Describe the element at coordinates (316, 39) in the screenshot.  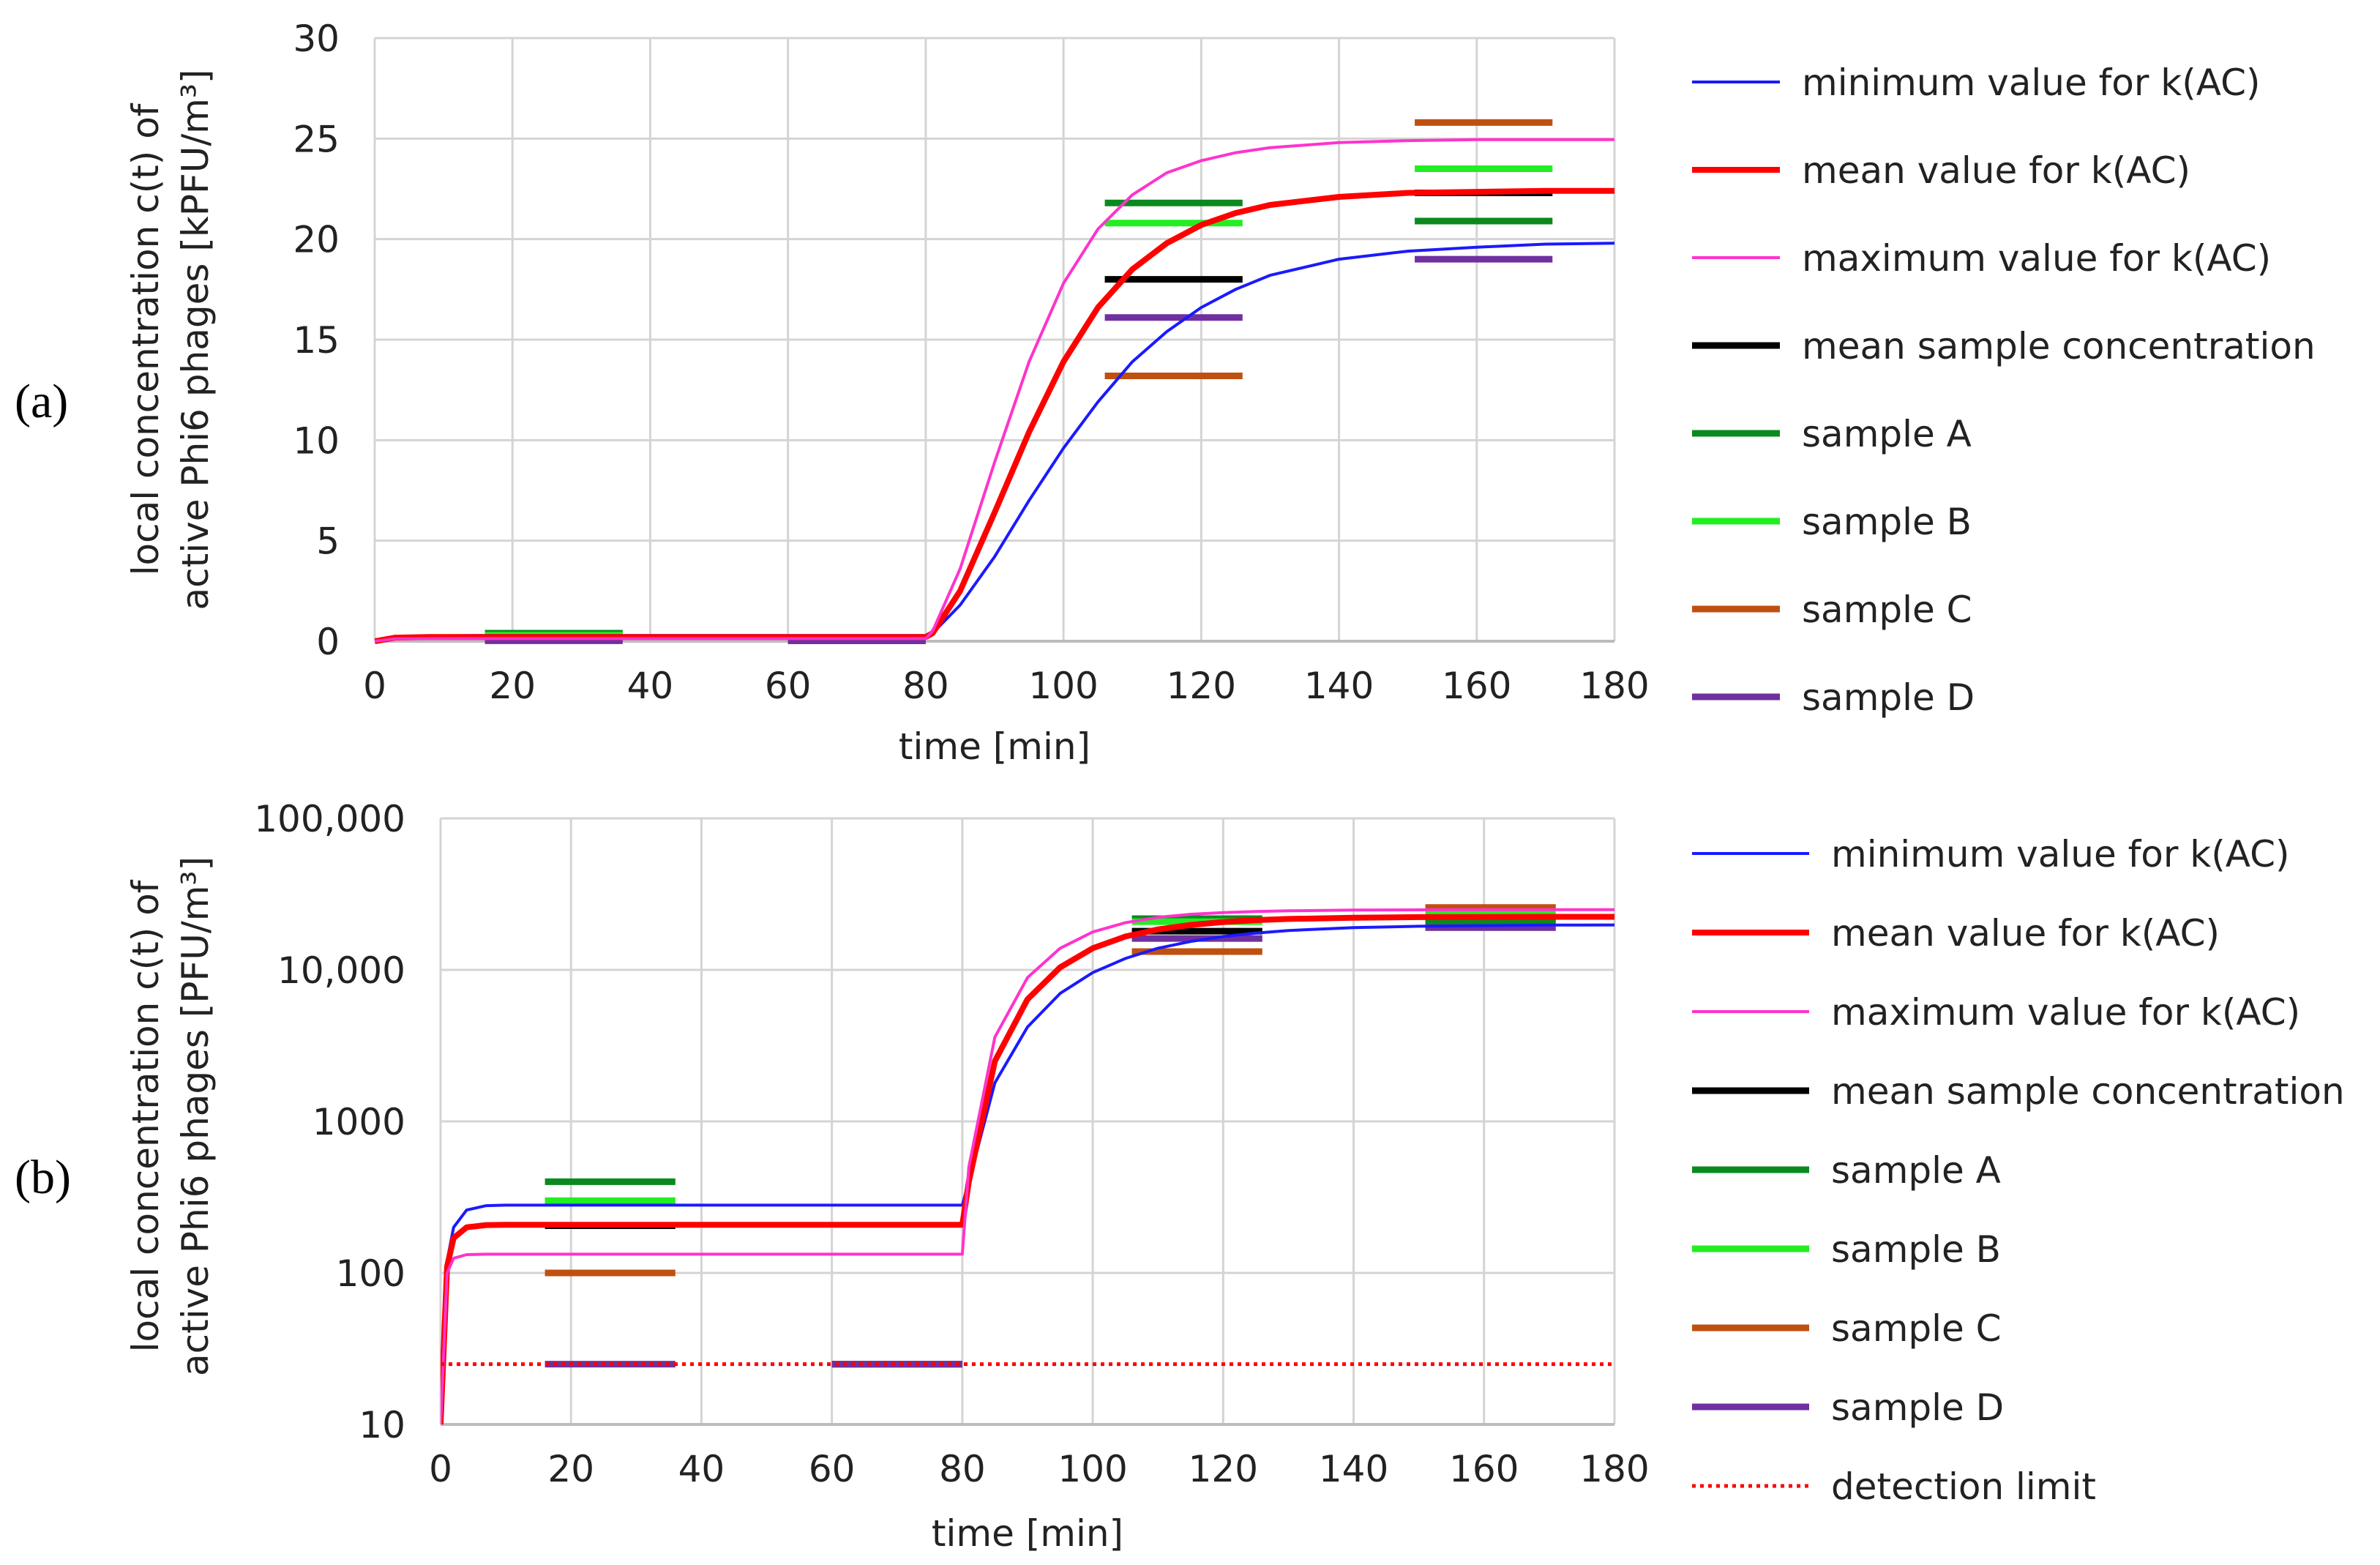
I see `y-tick-label: 30` at that location.